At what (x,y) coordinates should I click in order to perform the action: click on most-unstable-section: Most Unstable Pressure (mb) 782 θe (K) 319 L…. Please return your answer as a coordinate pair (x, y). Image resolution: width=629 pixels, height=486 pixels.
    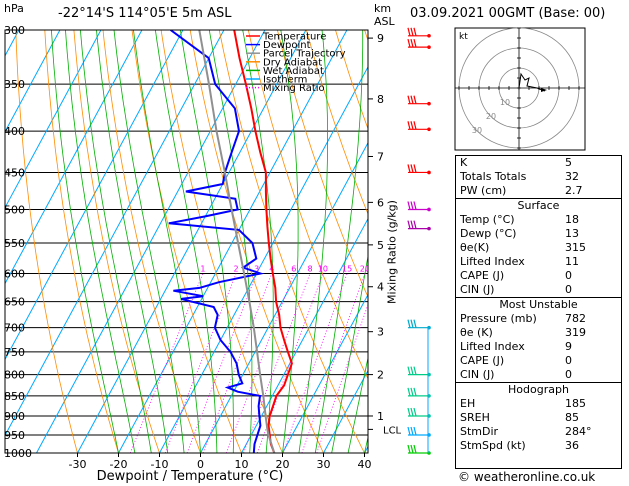
    Looking at the image, I should click on (538, 339).